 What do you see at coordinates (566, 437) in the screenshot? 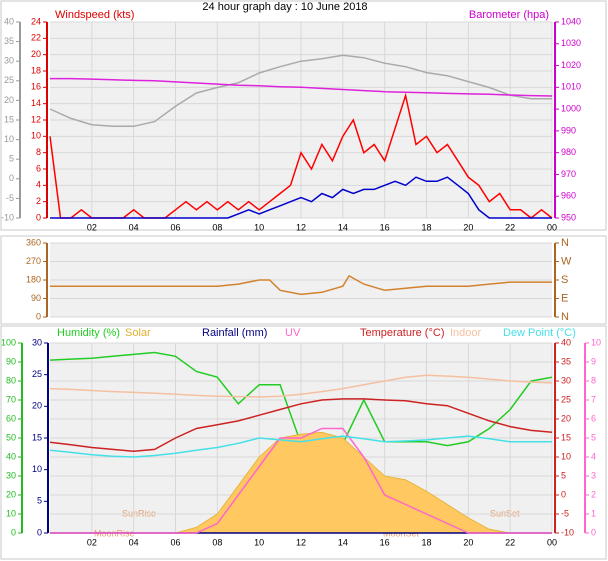
I see `y-tick-label: 15` at bounding box center [566, 437].